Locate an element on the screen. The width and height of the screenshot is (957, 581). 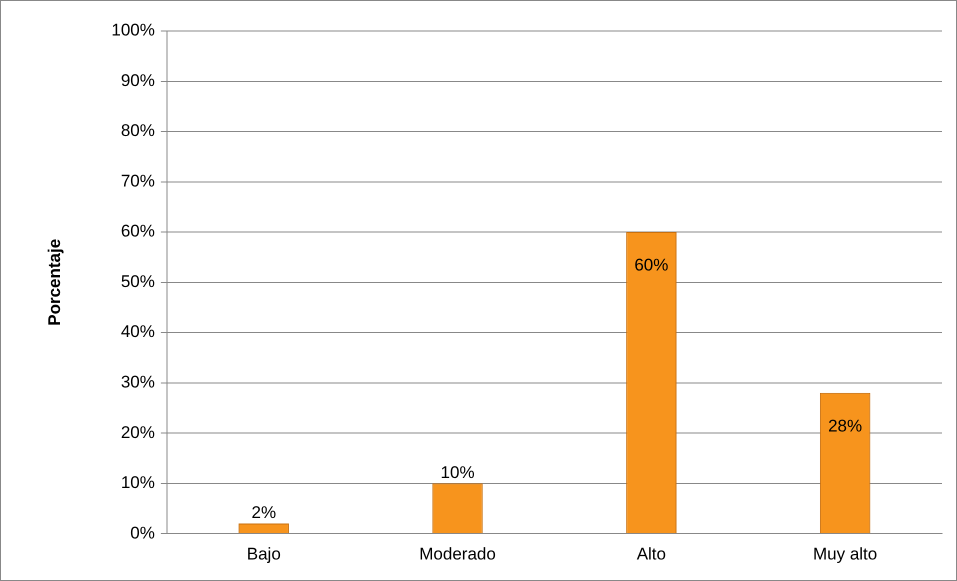
y-tick-label: 0% is located at coordinates (142, 532).